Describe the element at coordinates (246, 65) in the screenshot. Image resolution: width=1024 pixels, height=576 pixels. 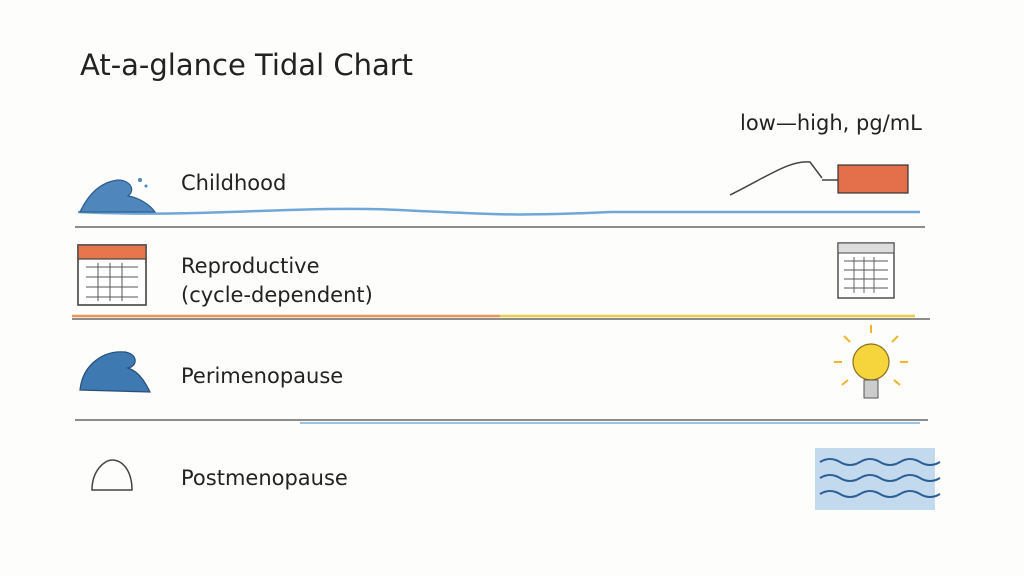
I see `title: At-a-glance Tidal Chart` at that location.